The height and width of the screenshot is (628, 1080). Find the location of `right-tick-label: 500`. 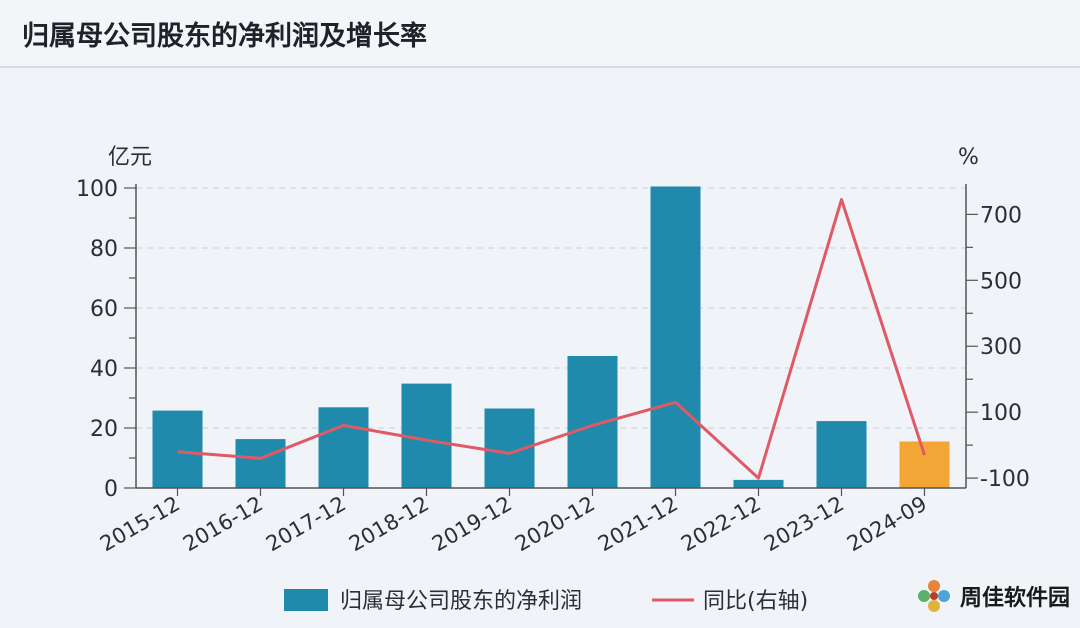

right-tick-label: 500 is located at coordinates (1001, 281).